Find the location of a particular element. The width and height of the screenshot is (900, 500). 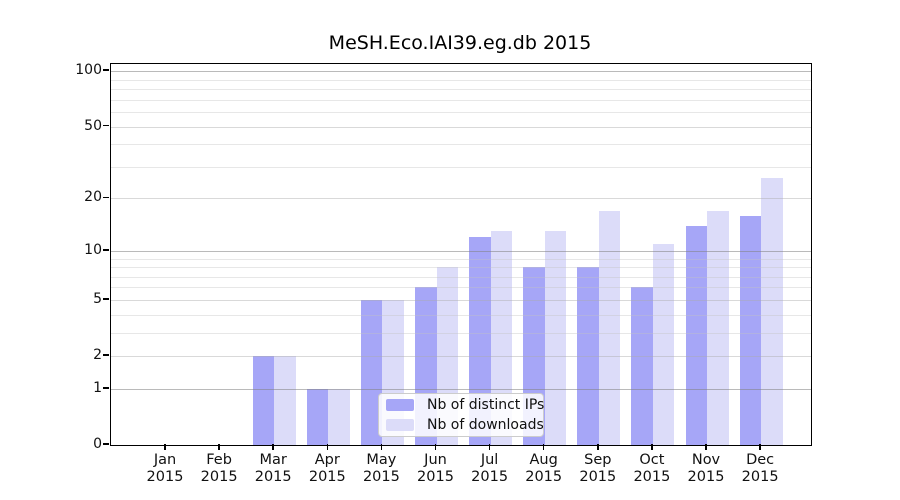

bar-ips-may is located at coordinates (371, 372).